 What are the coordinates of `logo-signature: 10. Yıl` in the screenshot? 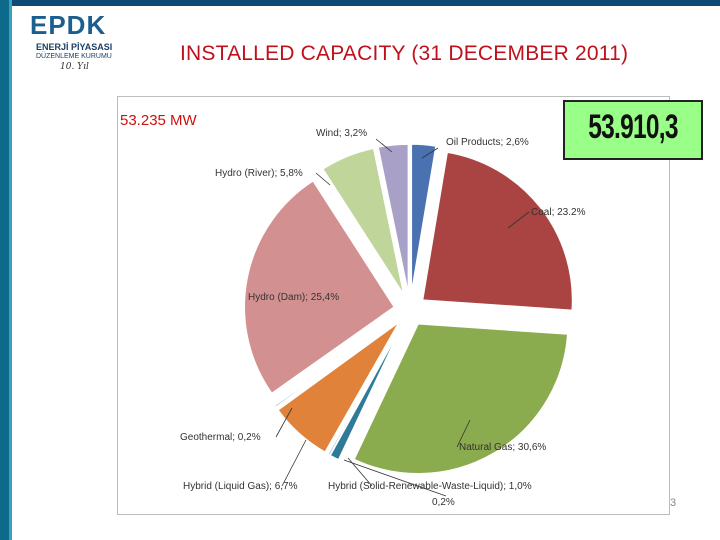 It's located at (74, 67).